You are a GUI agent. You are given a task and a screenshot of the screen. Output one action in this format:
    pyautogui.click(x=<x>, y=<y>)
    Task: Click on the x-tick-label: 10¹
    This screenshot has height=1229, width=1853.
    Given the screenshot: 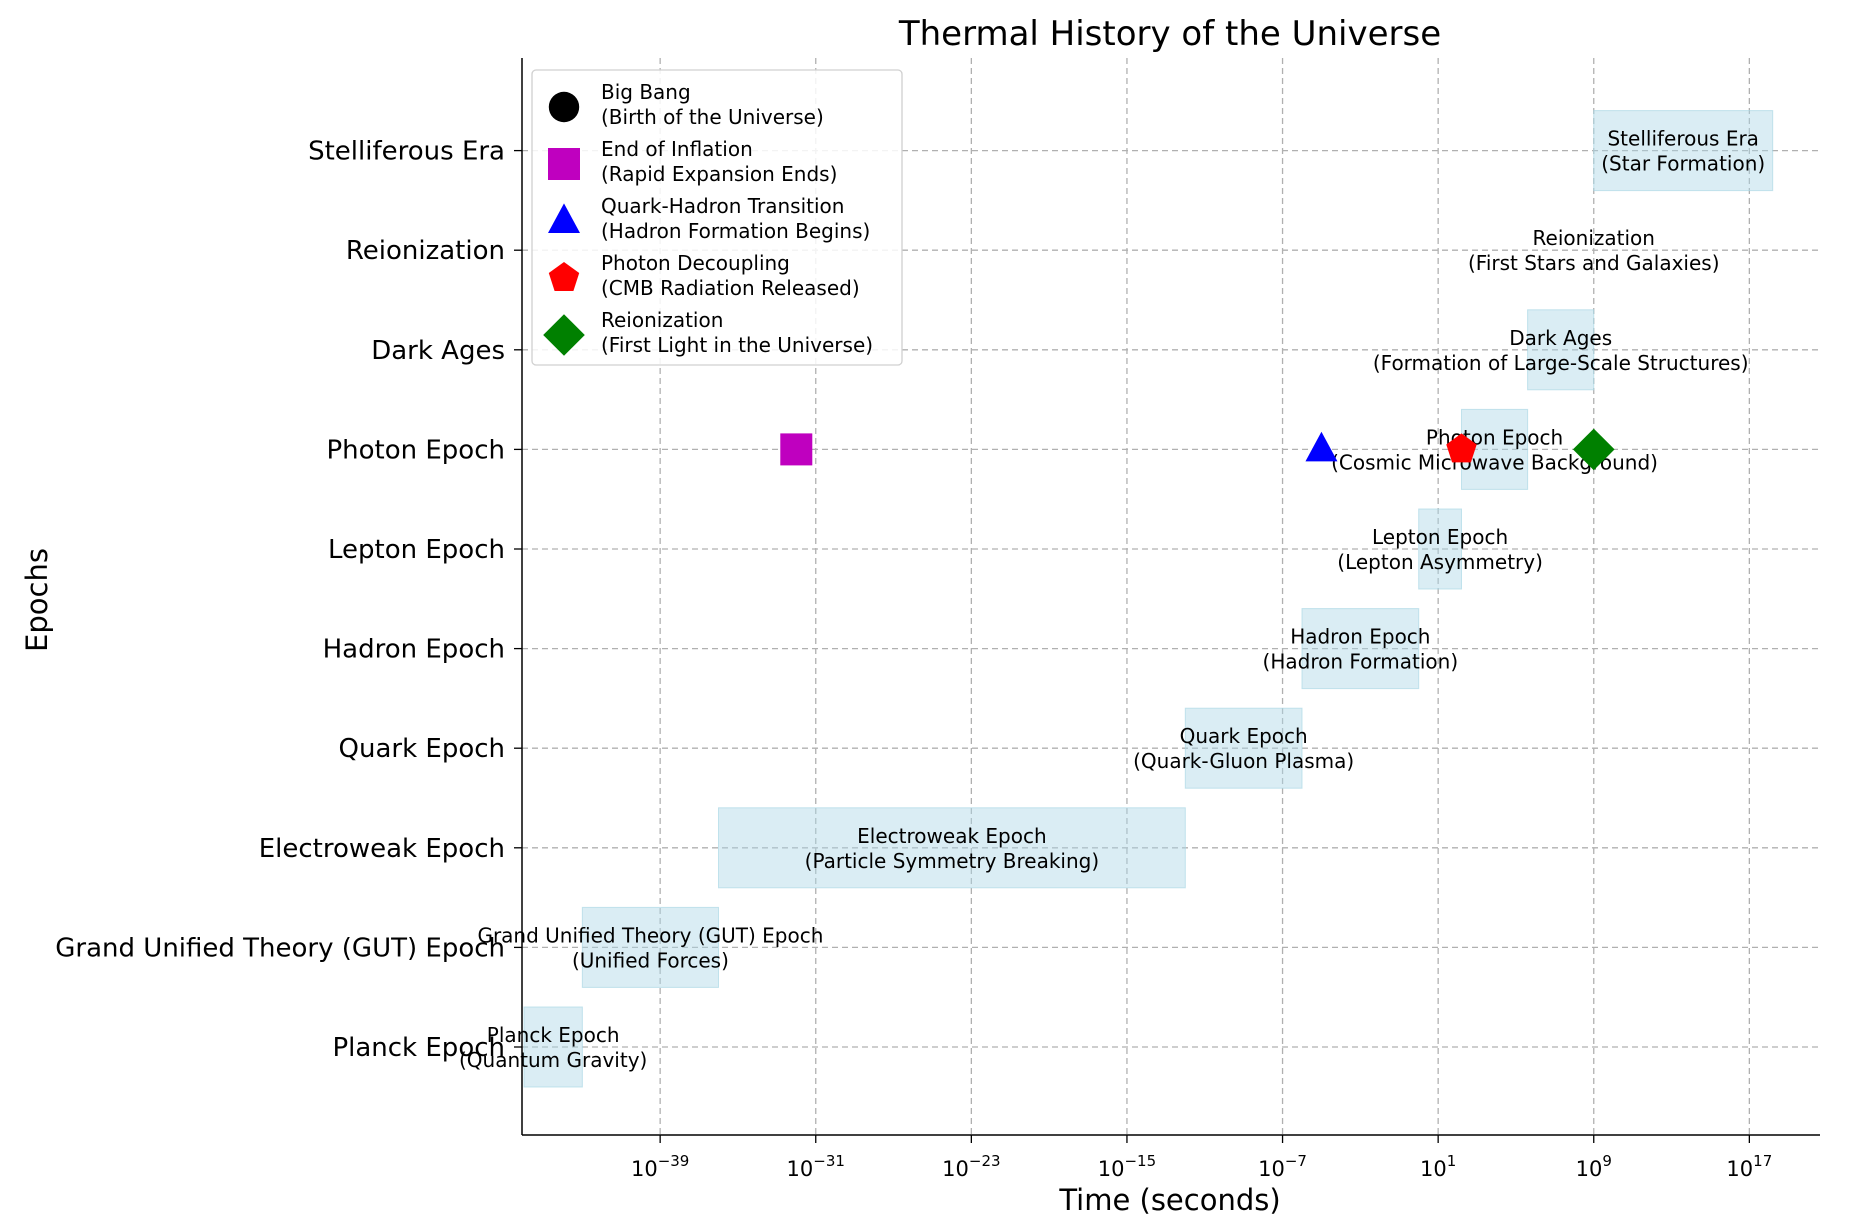 What is the action you would take?
    pyautogui.click(x=1438, y=1166)
    